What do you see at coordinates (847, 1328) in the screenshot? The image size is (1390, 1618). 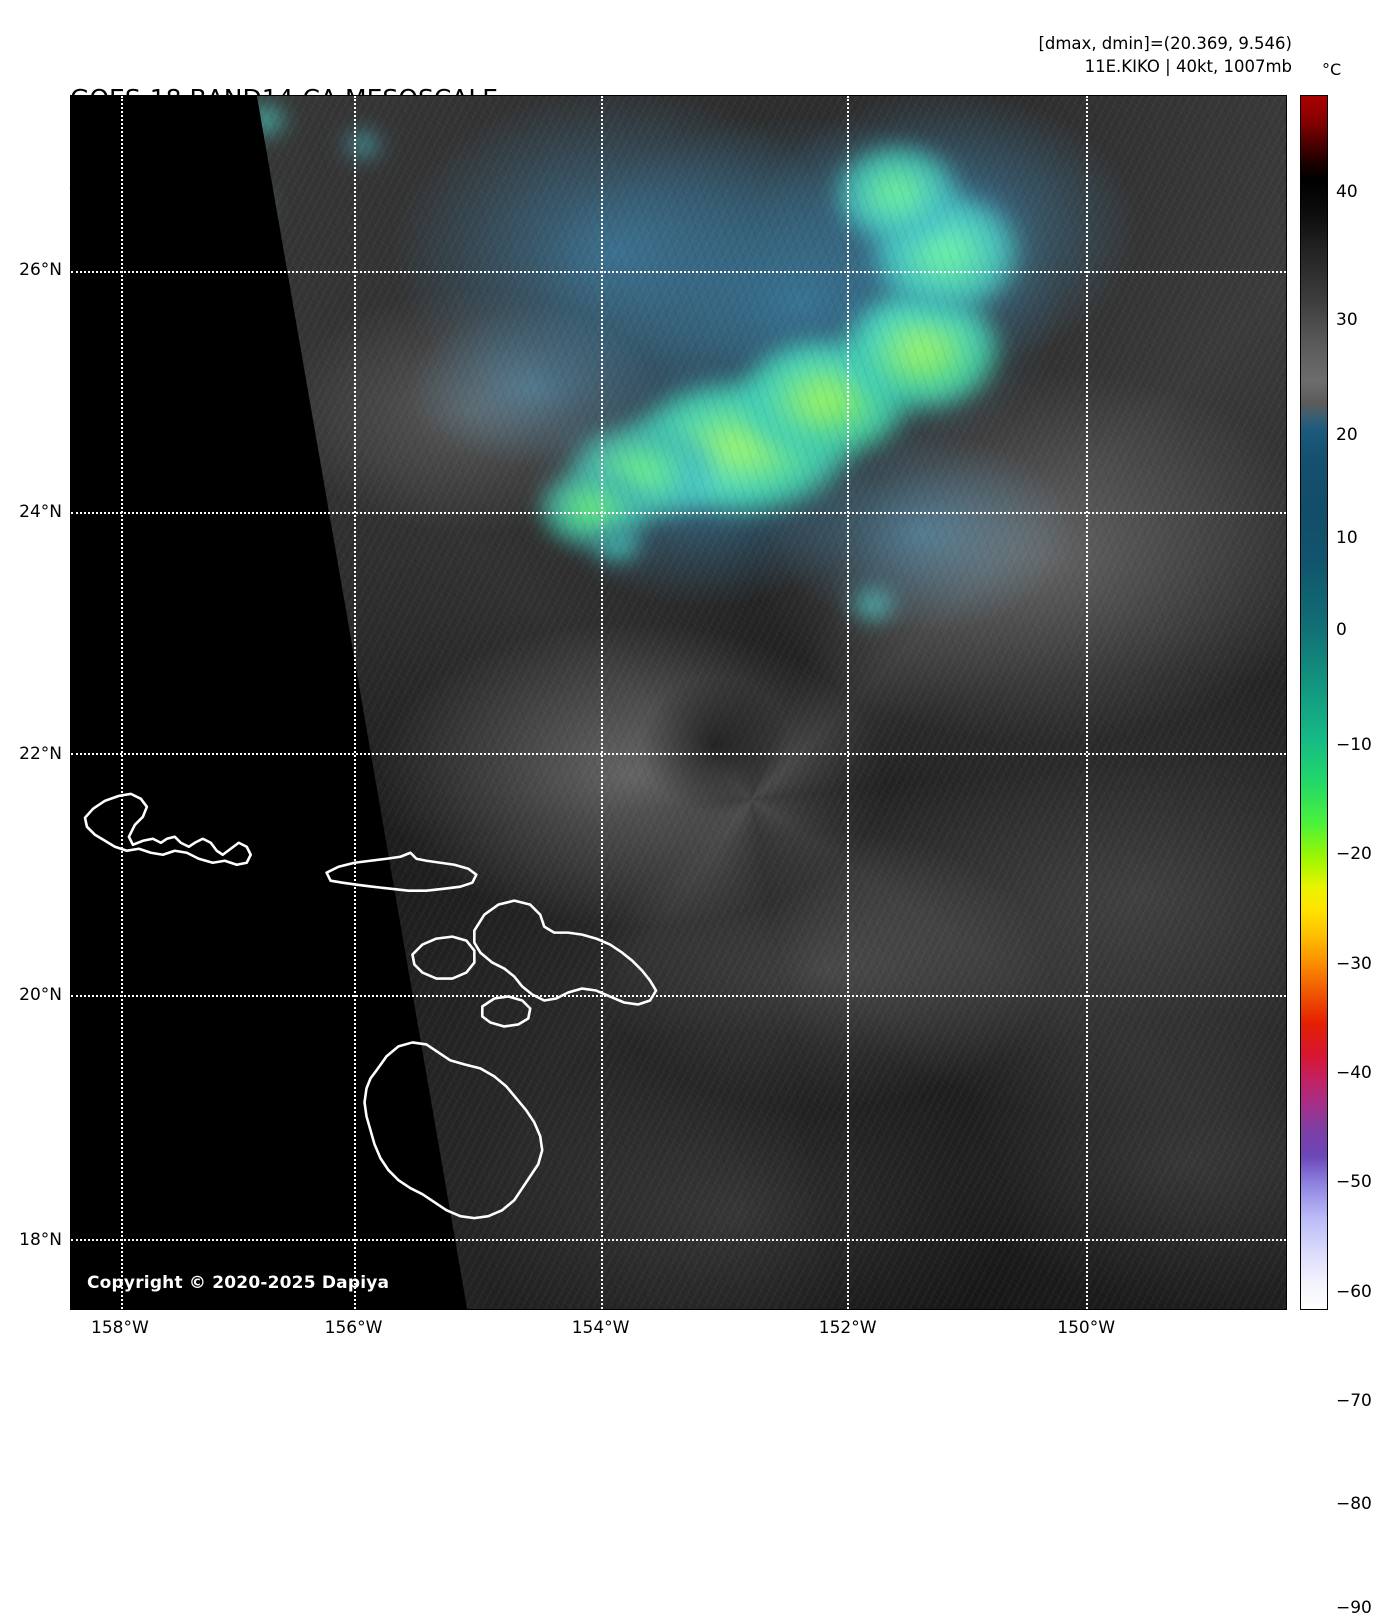 I see `x-axis-tick-3: 152°W` at bounding box center [847, 1328].